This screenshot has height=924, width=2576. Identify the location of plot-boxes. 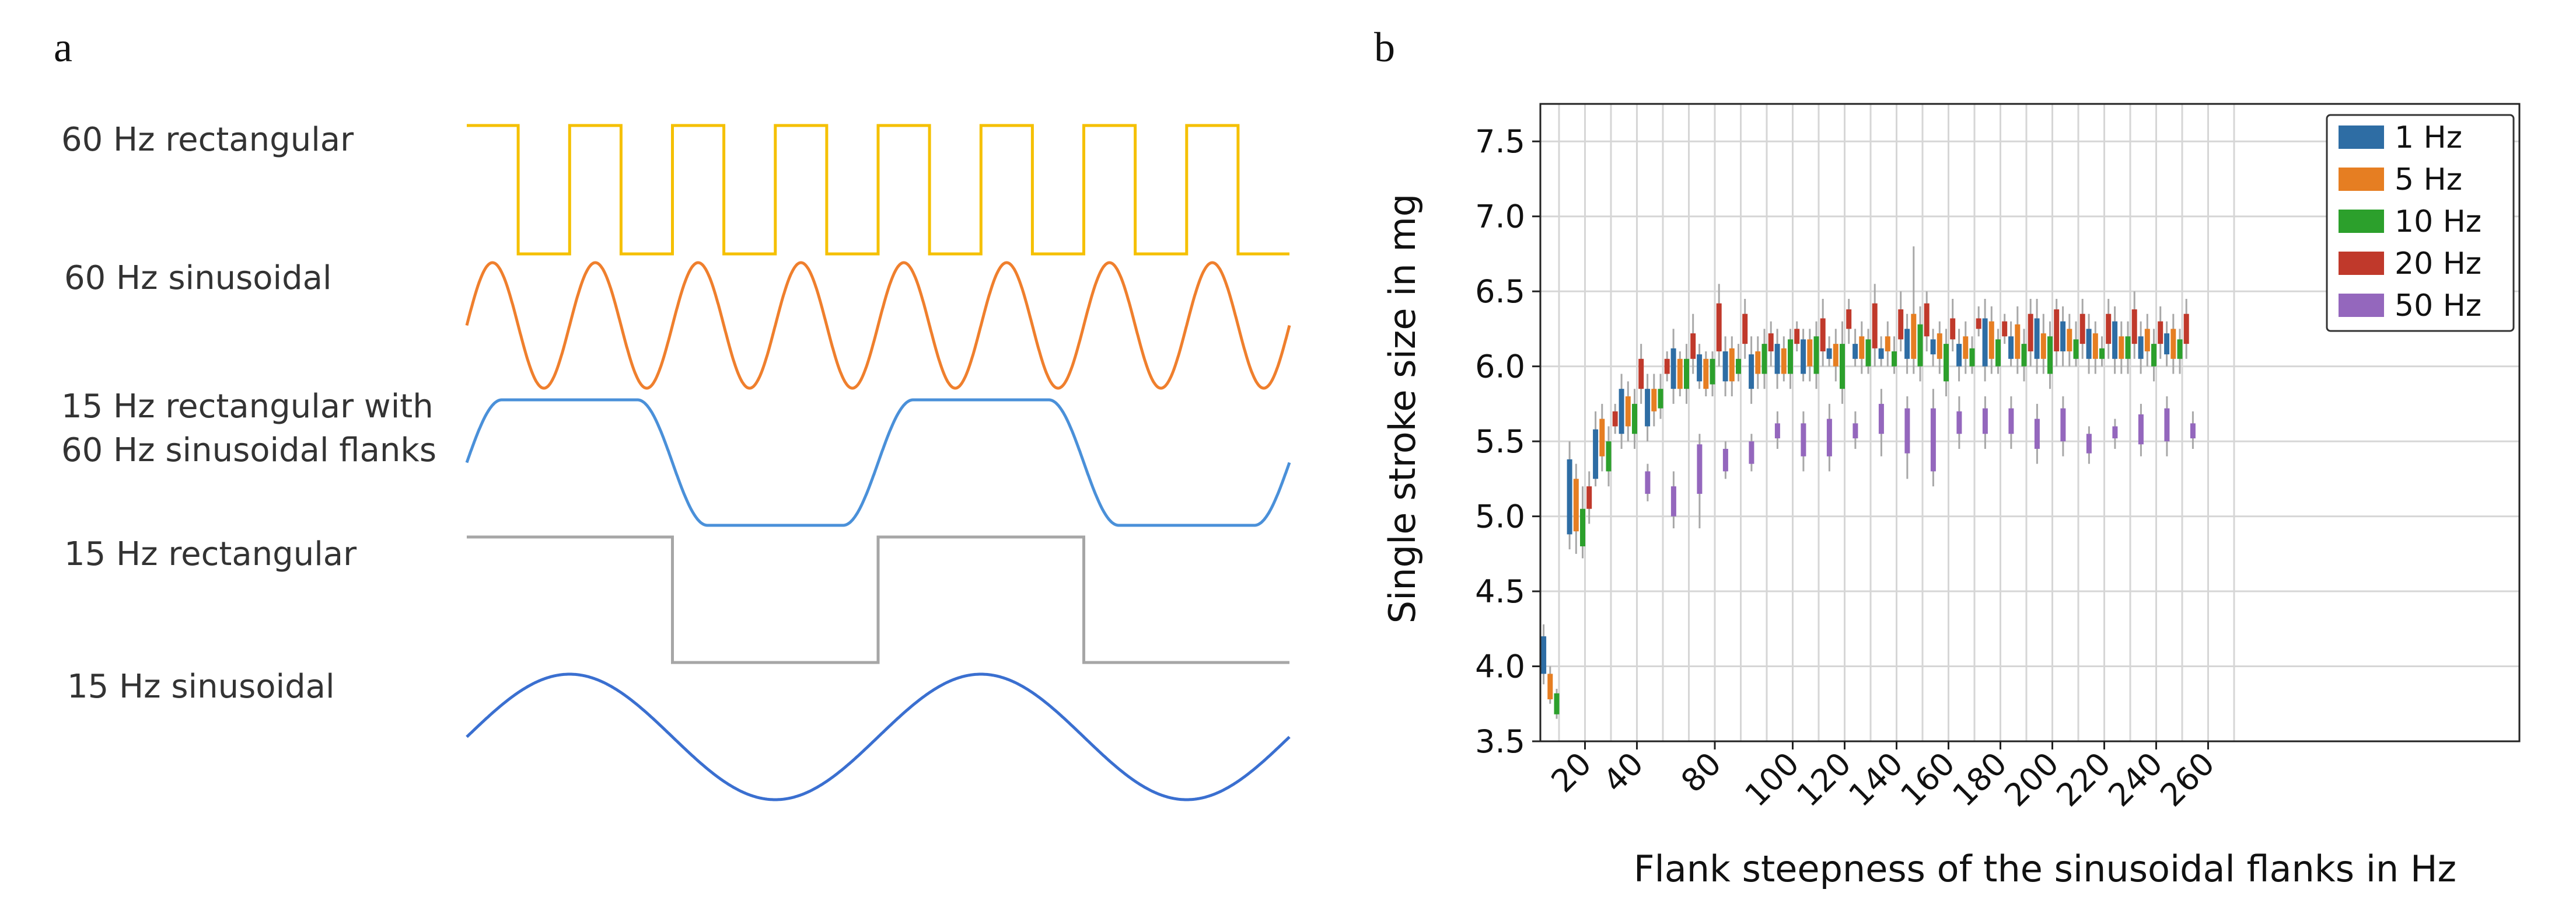
(1868, 482).